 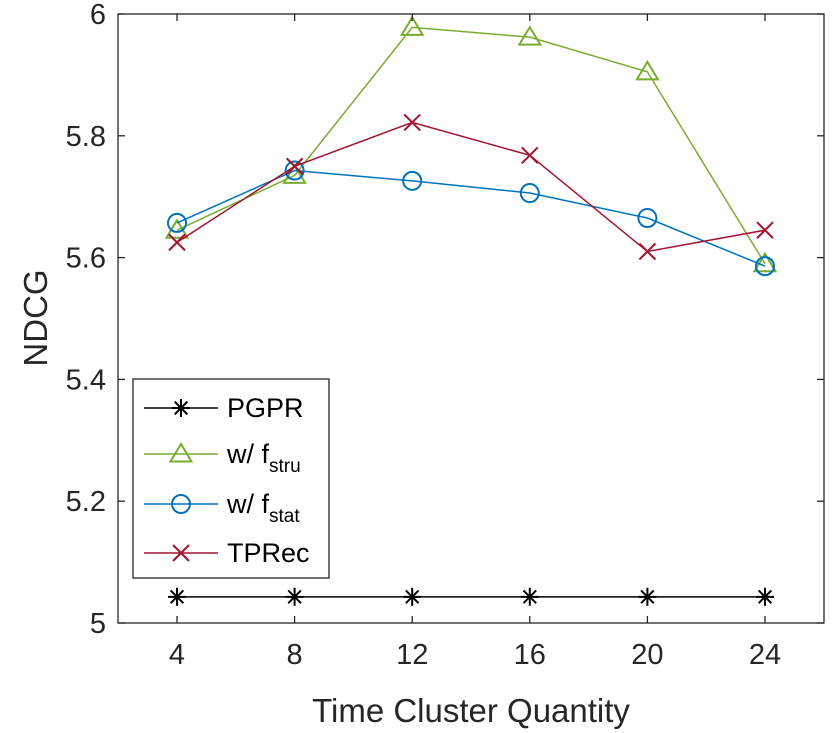 What do you see at coordinates (263, 458) in the screenshot?
I see `legend-label-w-f-stru: w/ fstru` at bounding box center [263, 458].